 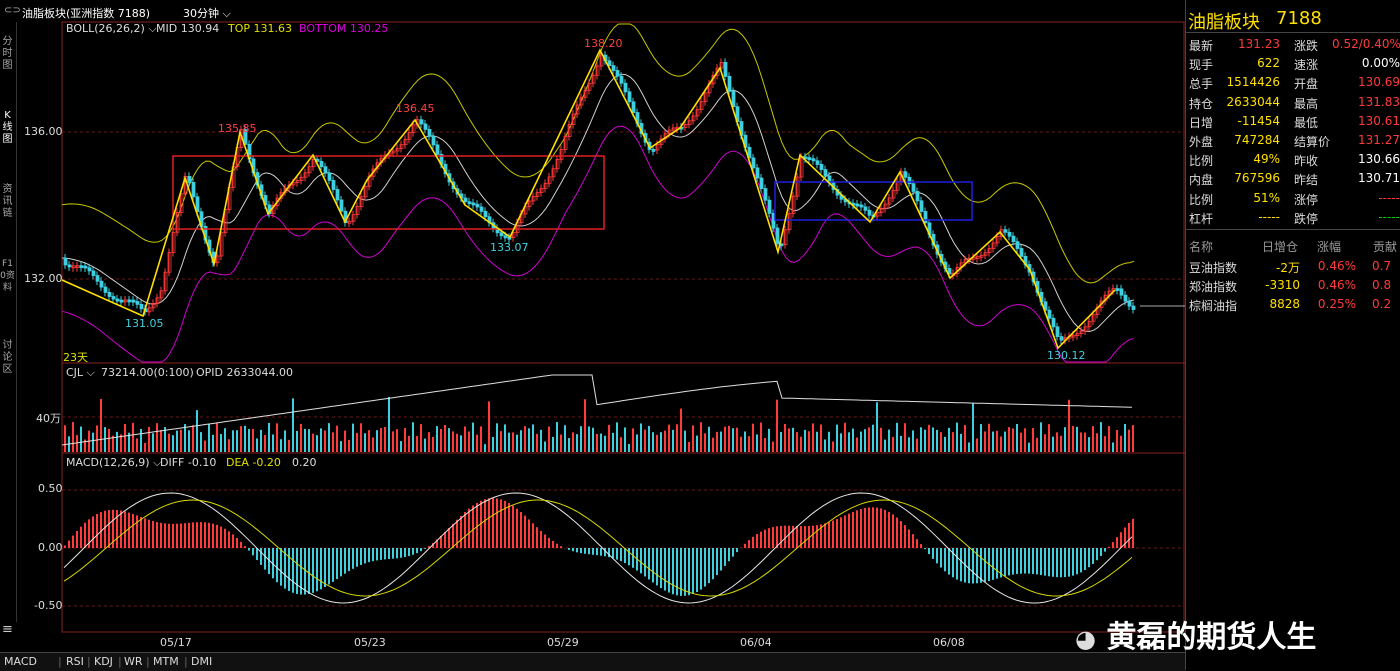 What do you see at coordinates (7, 202) in the screenshot?
I see `tab-news: 资讯链` at bounding box center [7, 202].